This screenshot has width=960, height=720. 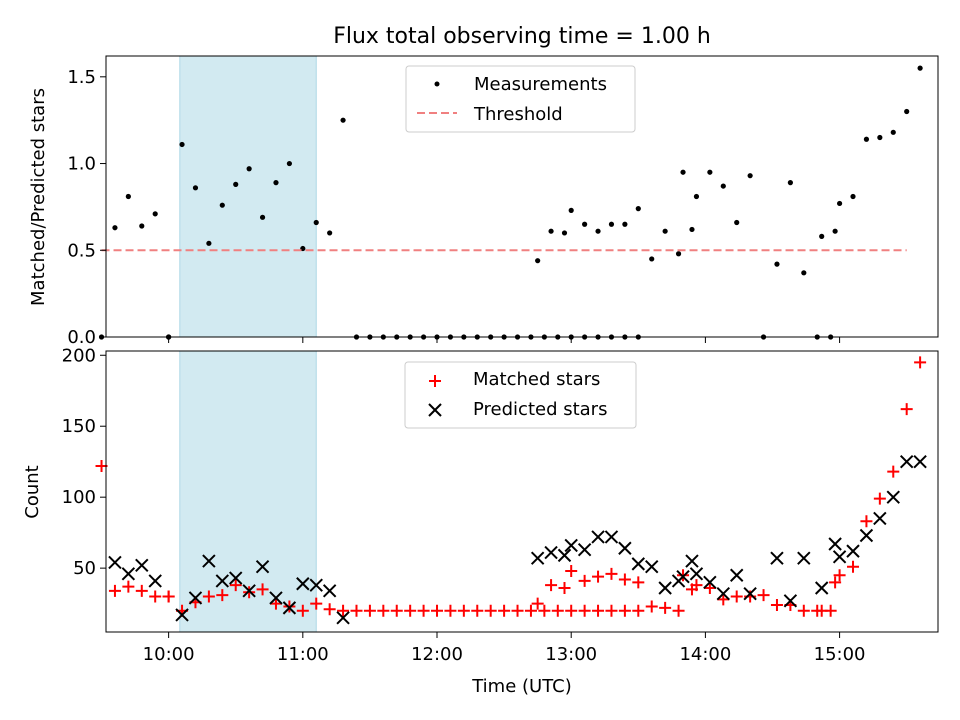 What do you see at coordinates (84, 462) in the screenshot?
I see `bottom-y-axis: 50 100 150 200` at bounding box center [84, 462].